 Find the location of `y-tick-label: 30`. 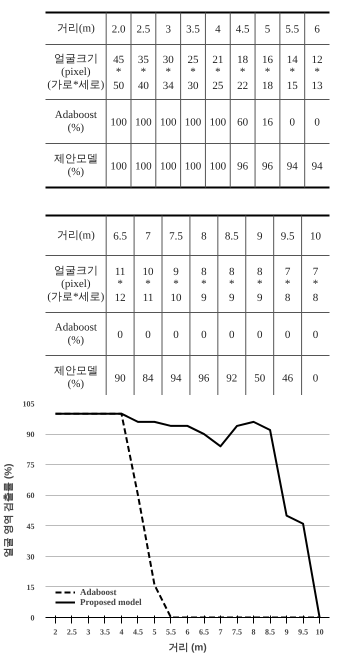

y-tick-label: 30 is located at coordinates (30, 557).